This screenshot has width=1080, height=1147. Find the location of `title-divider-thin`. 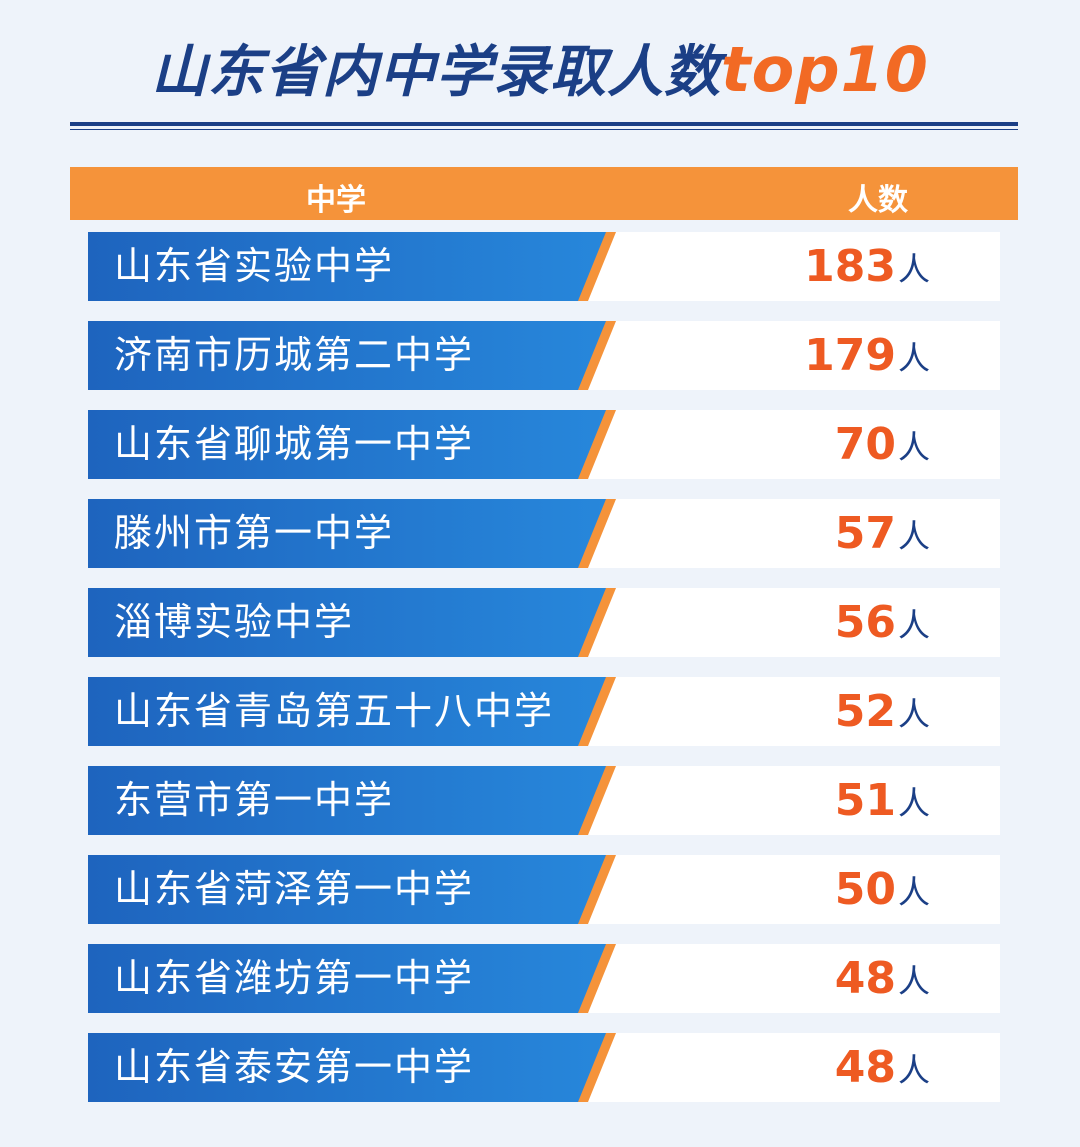

title-divider-thin is located at coordinates (544, 129).